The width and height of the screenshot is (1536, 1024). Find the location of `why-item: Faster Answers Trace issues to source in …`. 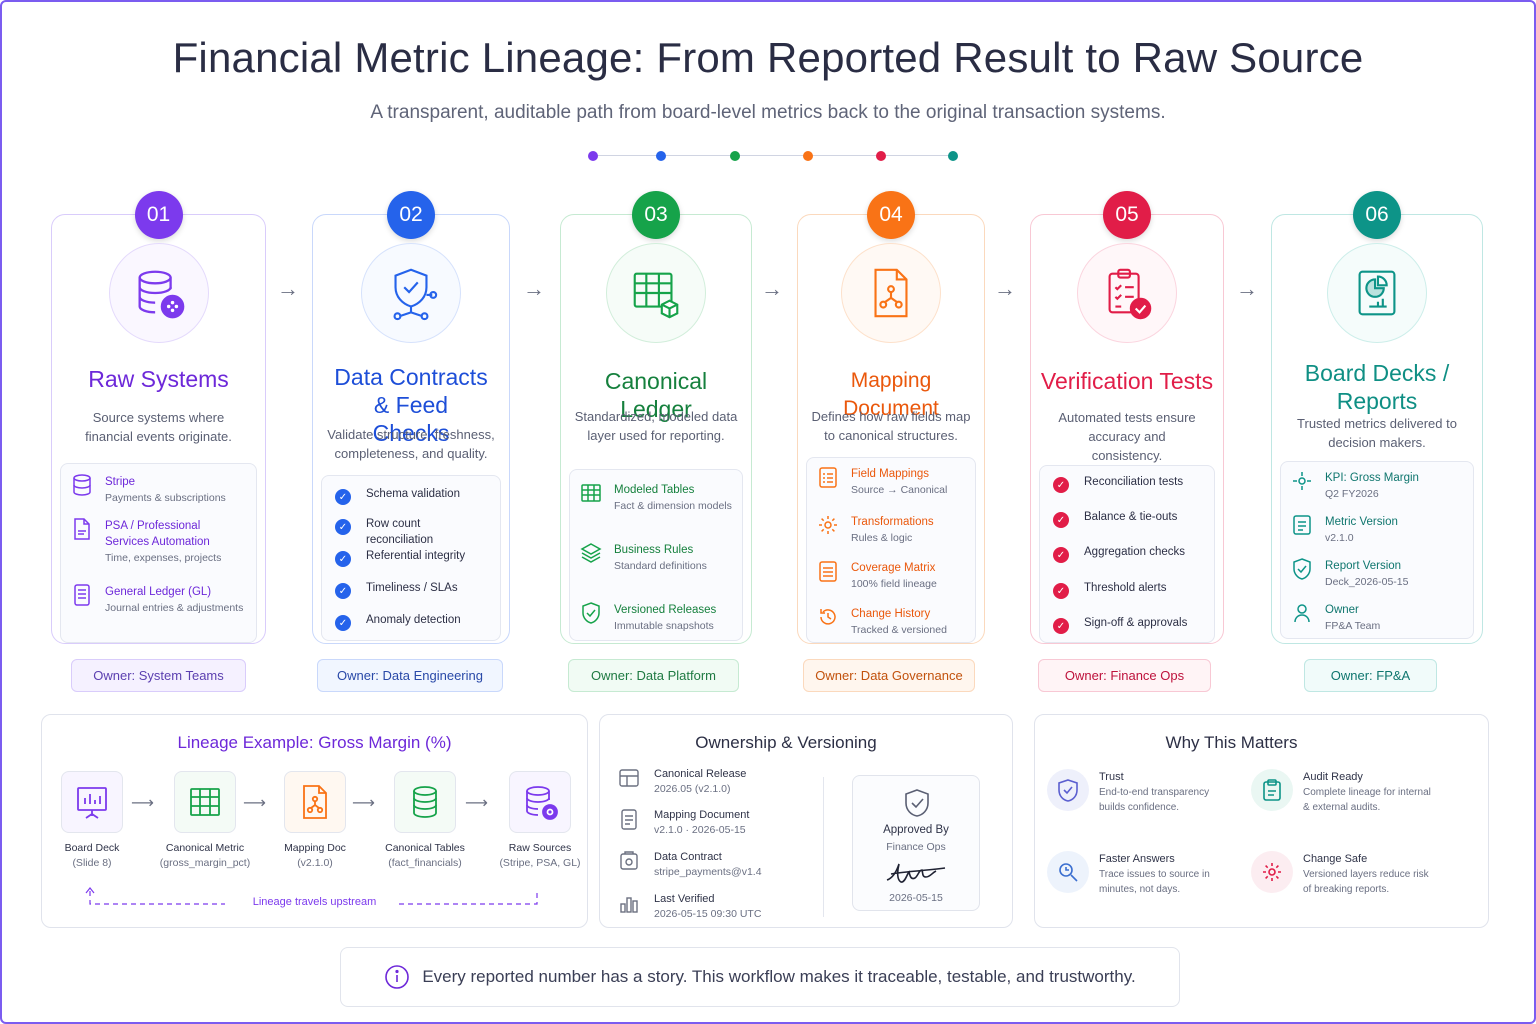

why-item: Faster Answers Trace issues to source in … is located at coordinates (1137, 874).